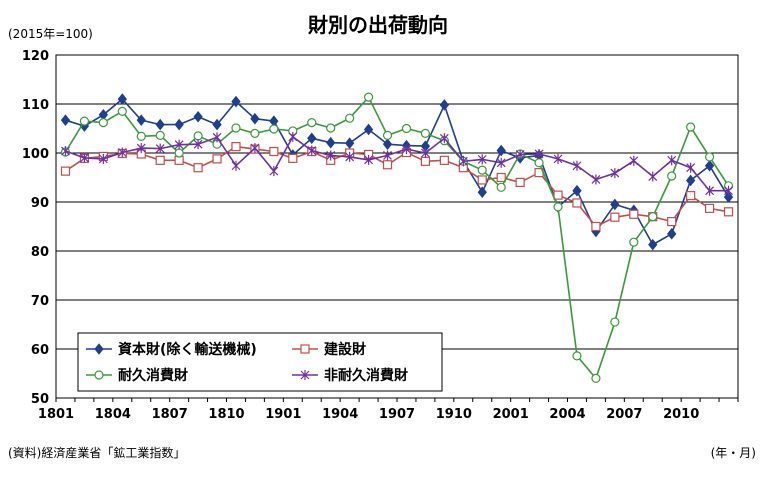 The width and height of the screenshot is (766, 484). I want to click on y-tick-label: 90, so click(40, 203).